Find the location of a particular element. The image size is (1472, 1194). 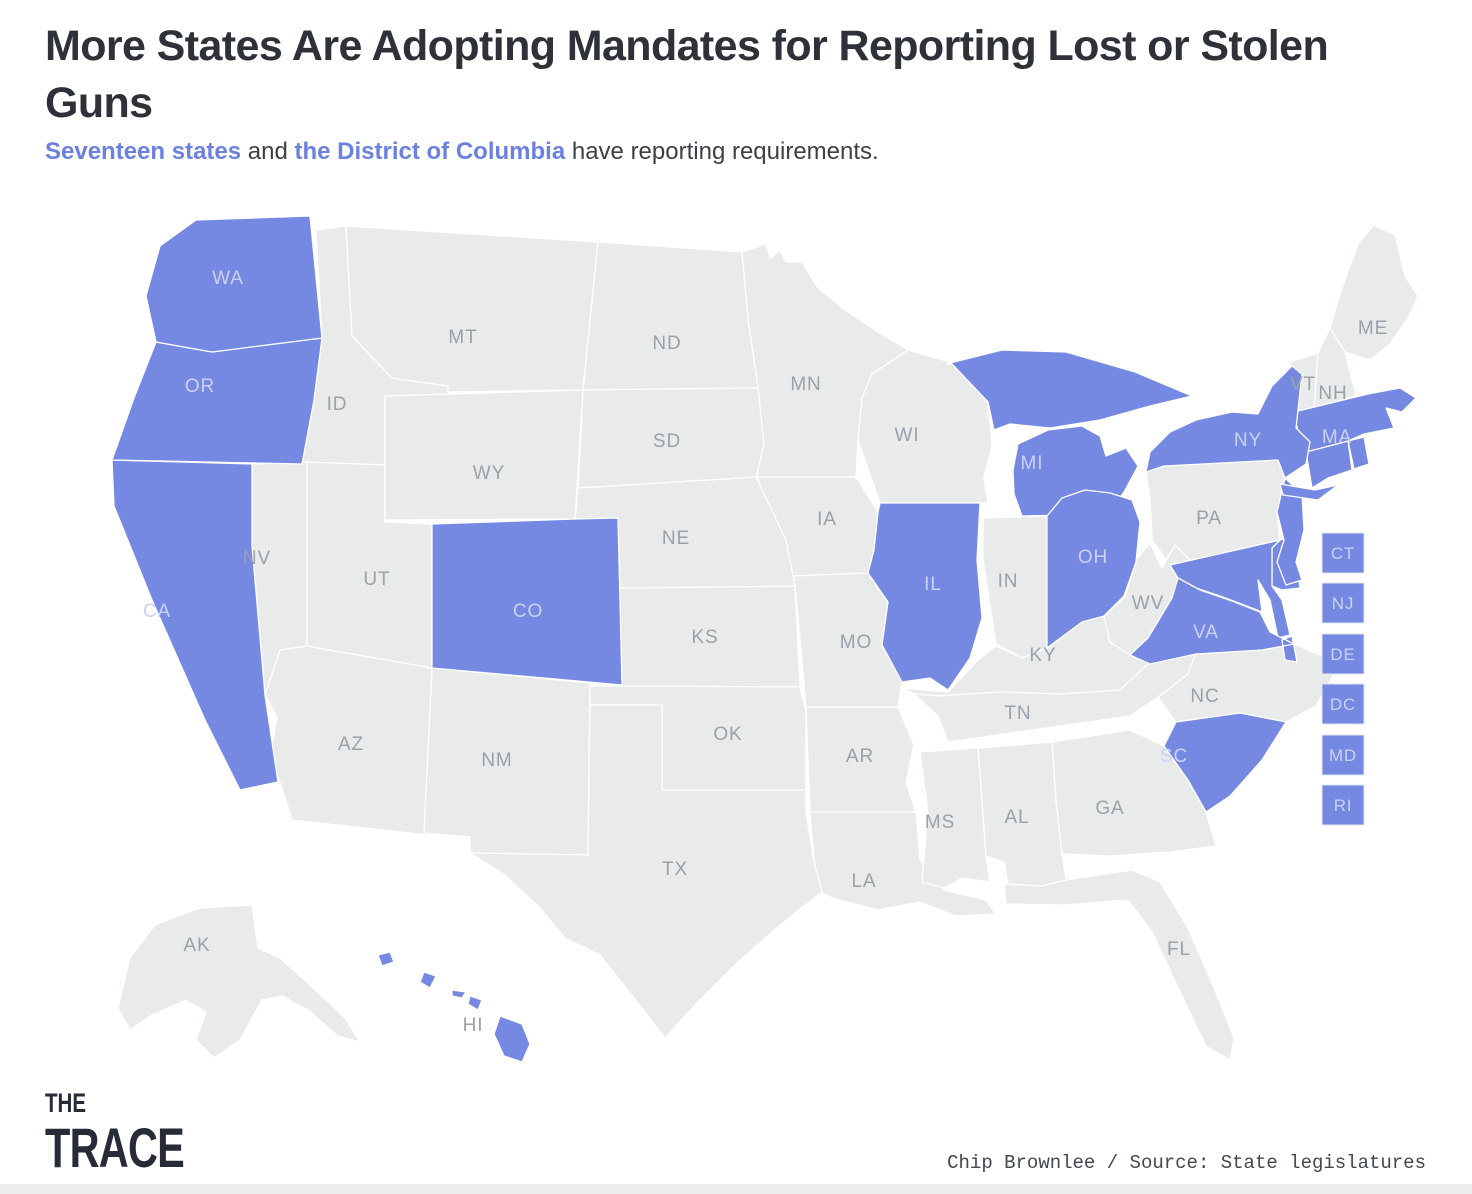

bottom-divider-bar is located at coordinates (736, 1189).